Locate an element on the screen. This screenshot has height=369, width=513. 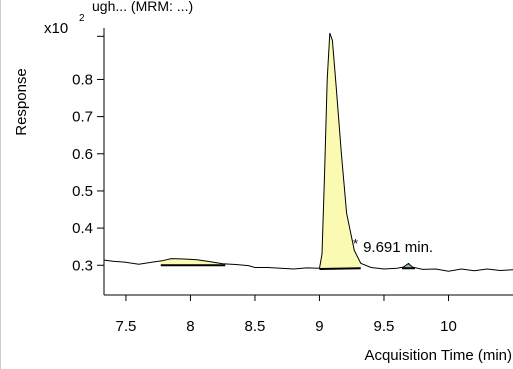
peak-annotation: * 9.691 min. is located at coordinates (393, 246).